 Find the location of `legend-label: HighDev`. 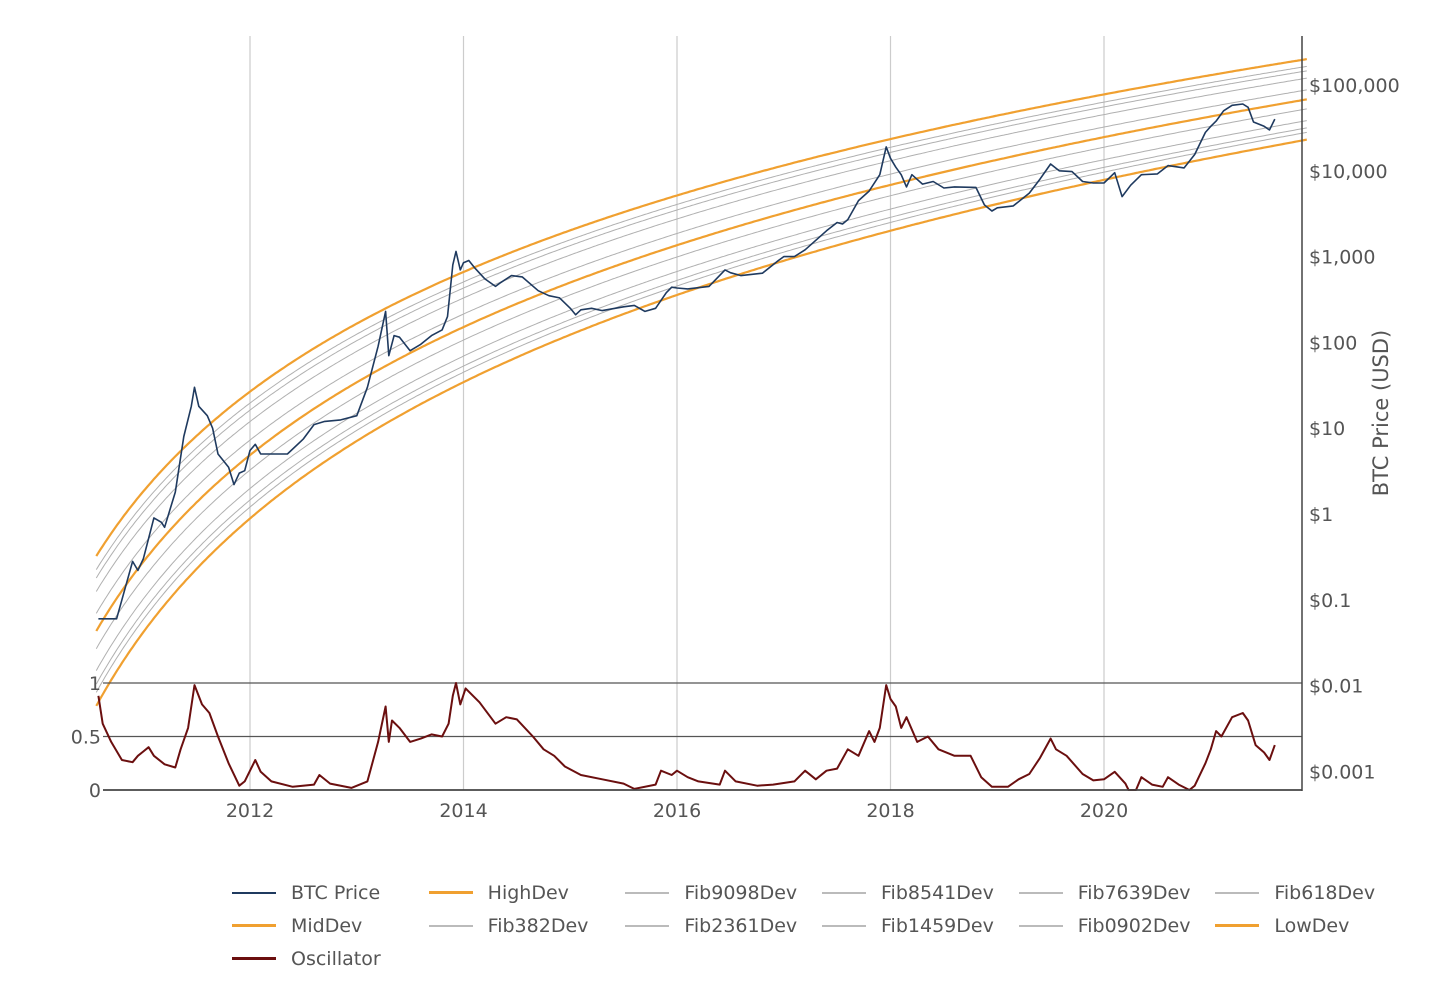

legend-label: HighDev is located at coordinates (528, 892).